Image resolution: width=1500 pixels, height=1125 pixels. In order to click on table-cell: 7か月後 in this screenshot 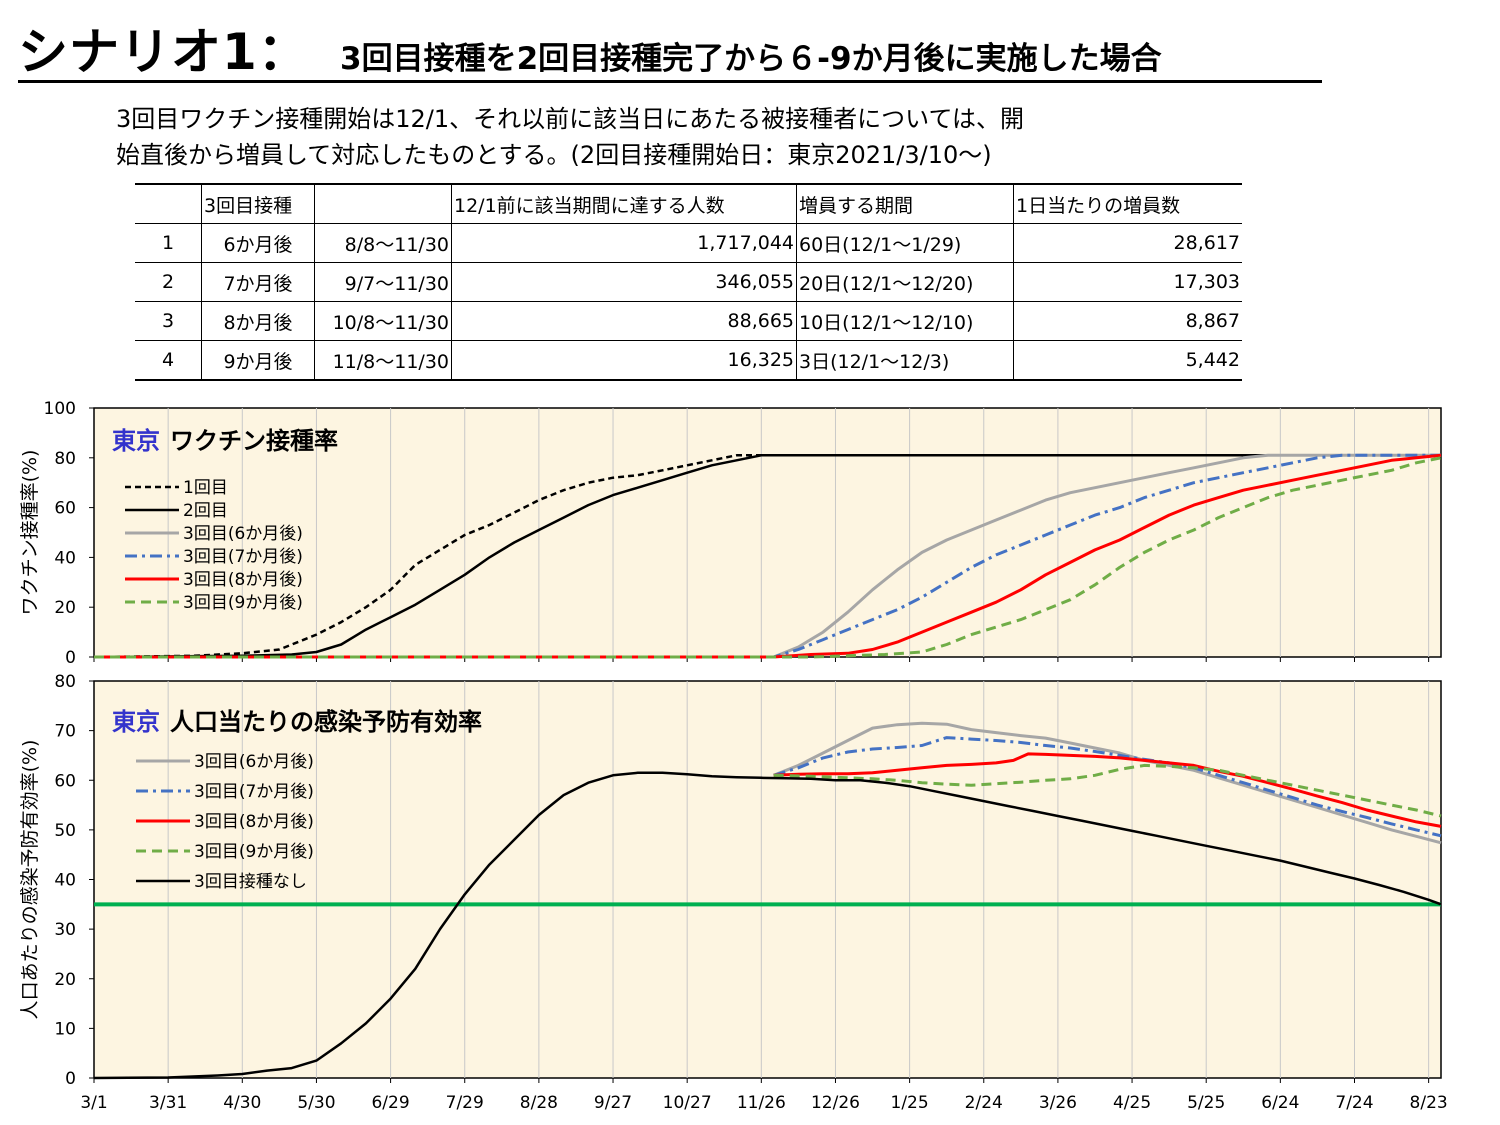, I will do `click(258, 282)`.